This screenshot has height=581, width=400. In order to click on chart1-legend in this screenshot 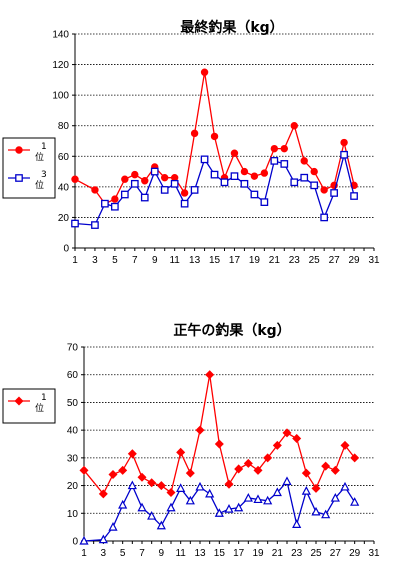, I will do `click(29, 168)`.